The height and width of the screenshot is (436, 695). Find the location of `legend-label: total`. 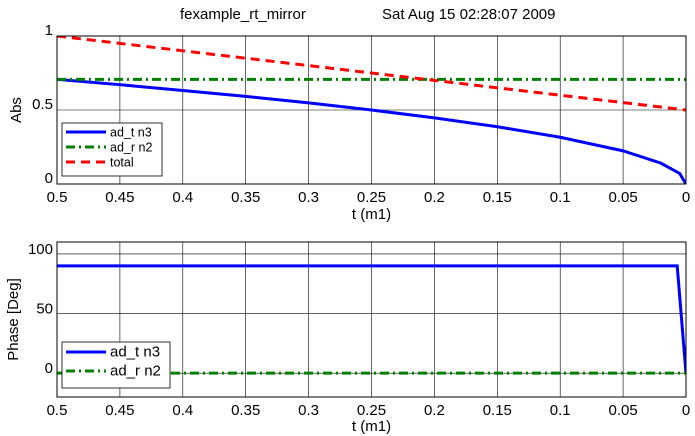

legend-label: total is located at coordinates (122, 163).